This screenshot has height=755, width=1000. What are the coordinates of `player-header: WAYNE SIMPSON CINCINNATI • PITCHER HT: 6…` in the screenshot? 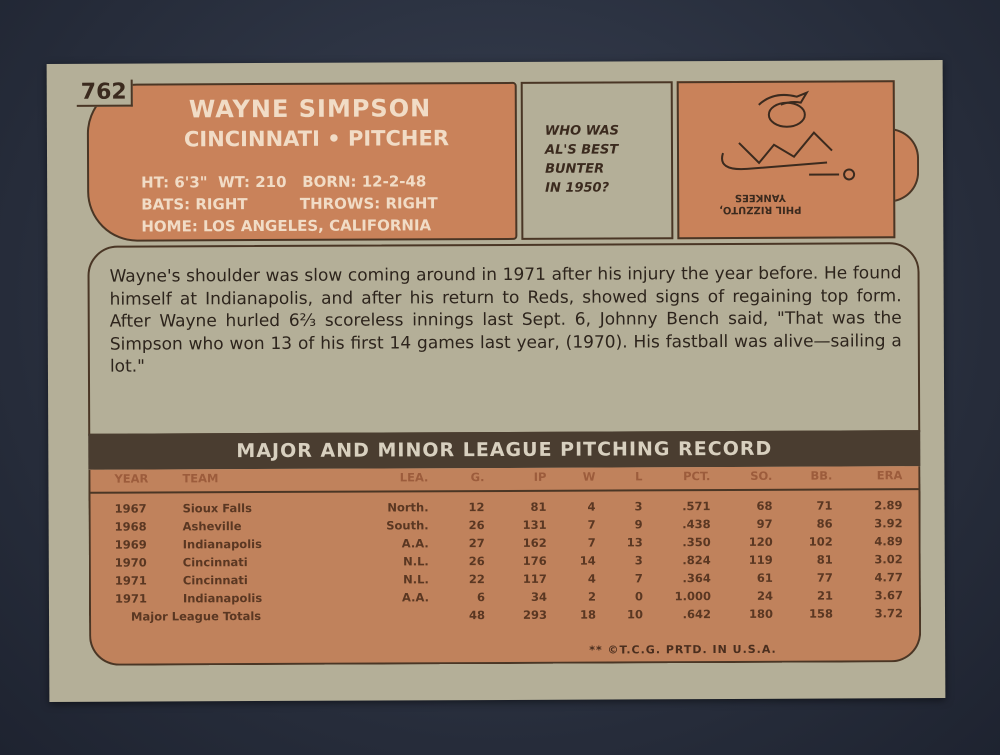 It's located at (302, 161).